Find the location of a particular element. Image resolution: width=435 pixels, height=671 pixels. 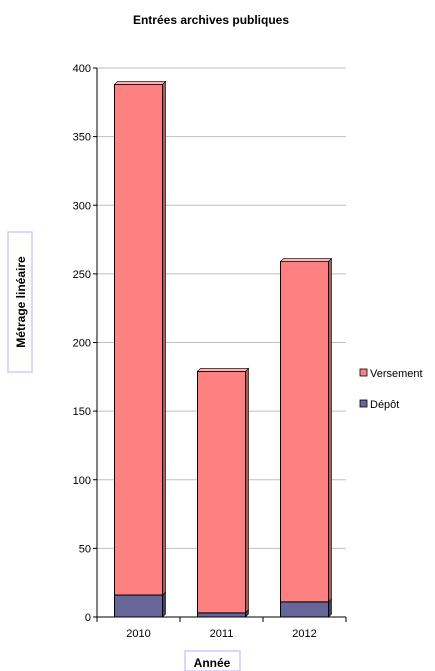

y-tick-label: 100 is located at coordinates (82, 481).